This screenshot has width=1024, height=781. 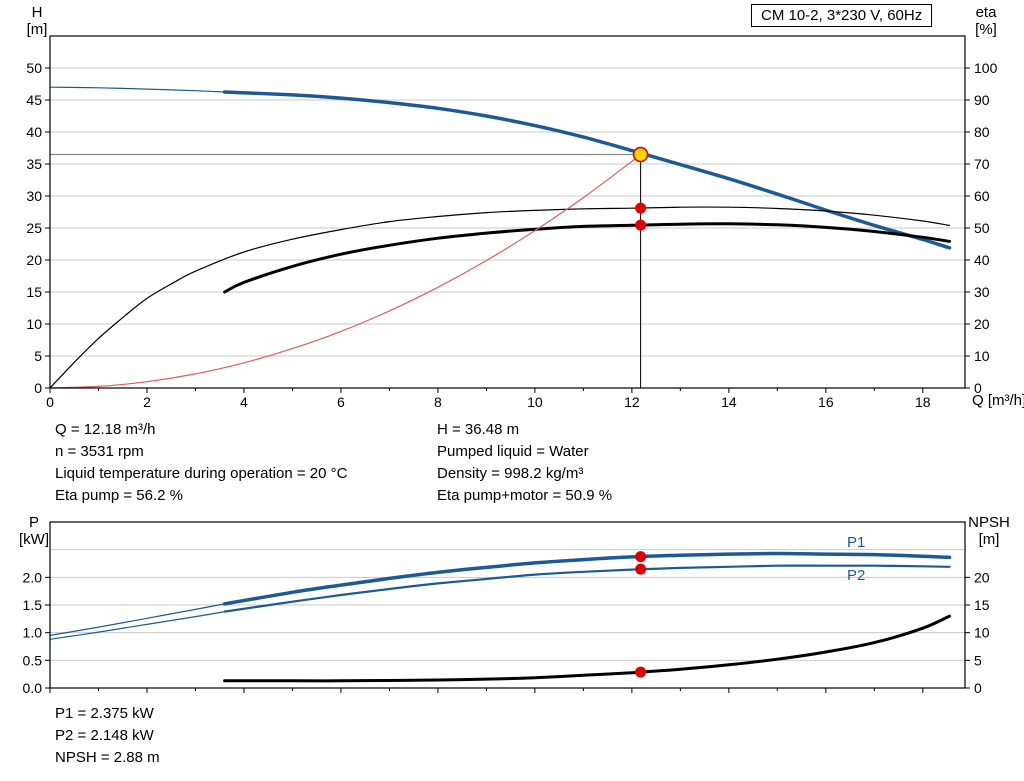 I want to click on head-axis-title: H [m], so click(x=37, y=21).